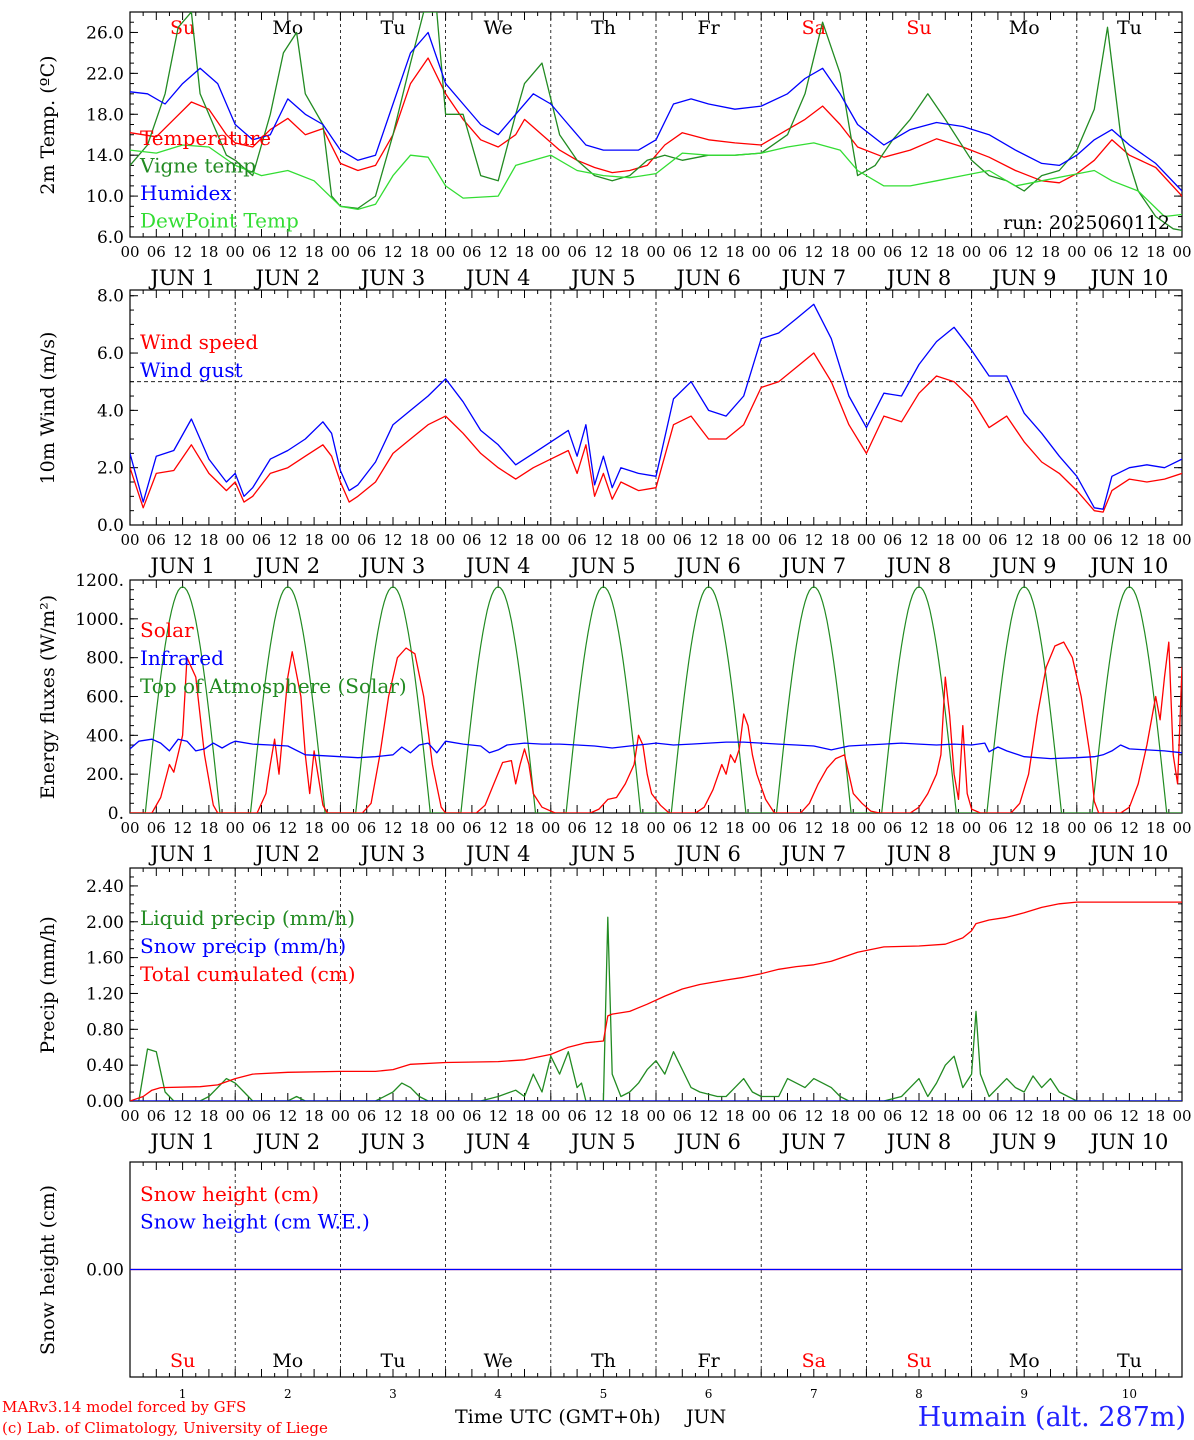 This screenshot has width=1194, height=1440. What do you see at coordinates (105, 115) in the screenshot?
I see `y-tick-label: 18.0` at bounding box center [105, 115].